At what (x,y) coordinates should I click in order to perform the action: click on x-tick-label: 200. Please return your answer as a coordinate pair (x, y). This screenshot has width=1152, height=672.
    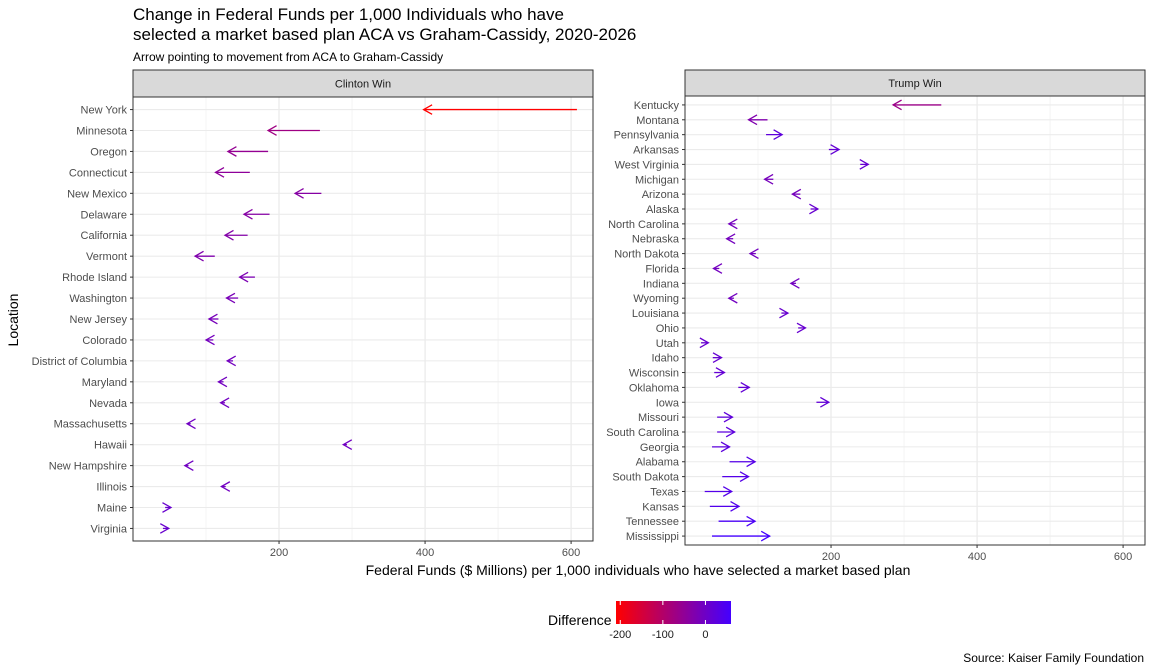
    Looking at the image, I should click on (831, 557).